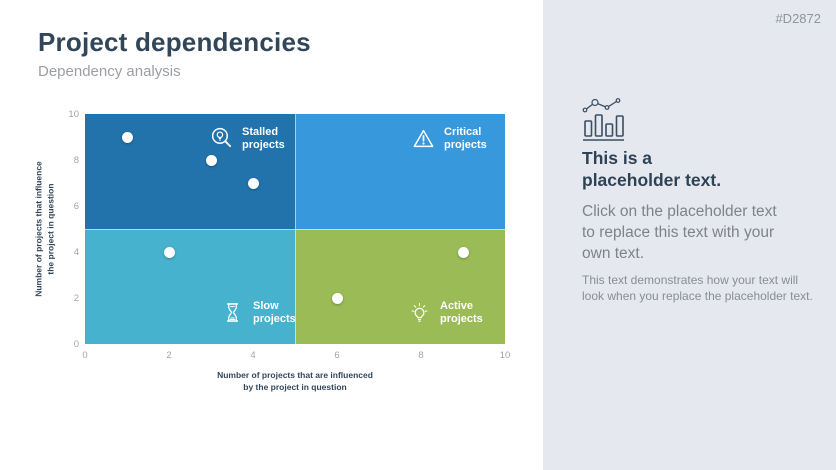  Describe the element at coordinates (76, 298) in the screenshot. I see `y-tick-label: 2` at that location.